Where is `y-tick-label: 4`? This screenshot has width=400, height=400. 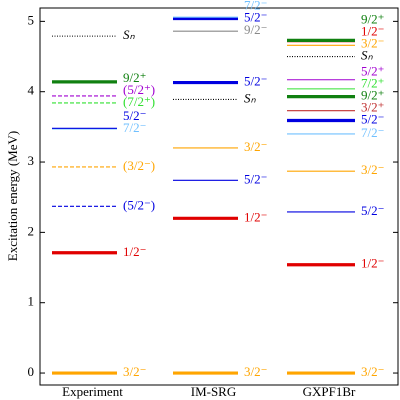
y-tick-label: 4 is located at coordinates (31, 90).